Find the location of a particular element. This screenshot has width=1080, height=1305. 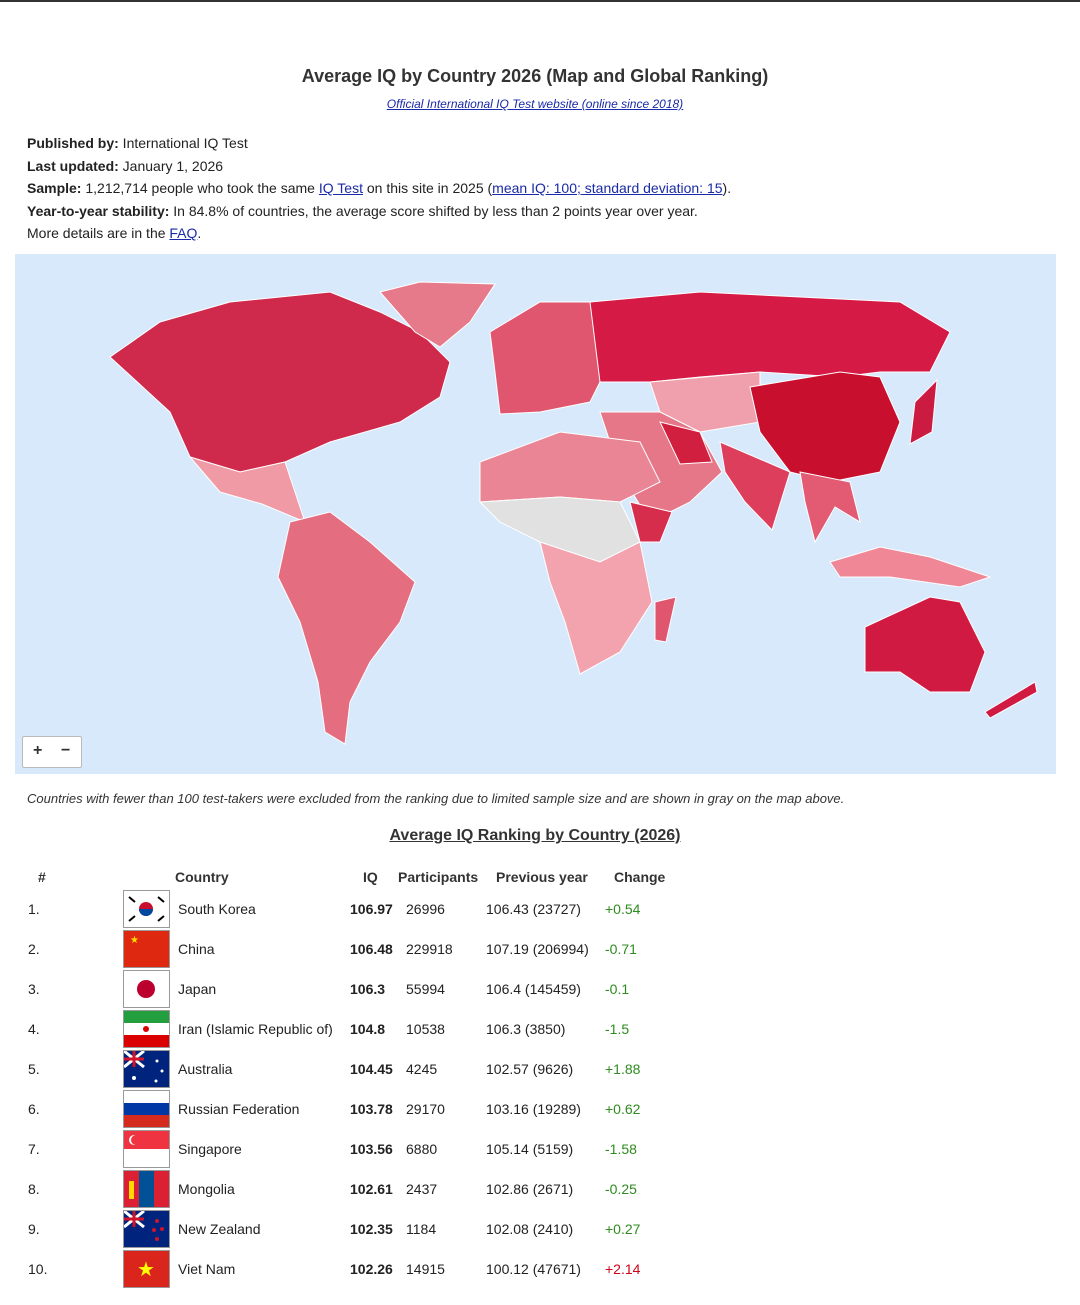

country: Viet Nam is located at coordinates (207, 1269).